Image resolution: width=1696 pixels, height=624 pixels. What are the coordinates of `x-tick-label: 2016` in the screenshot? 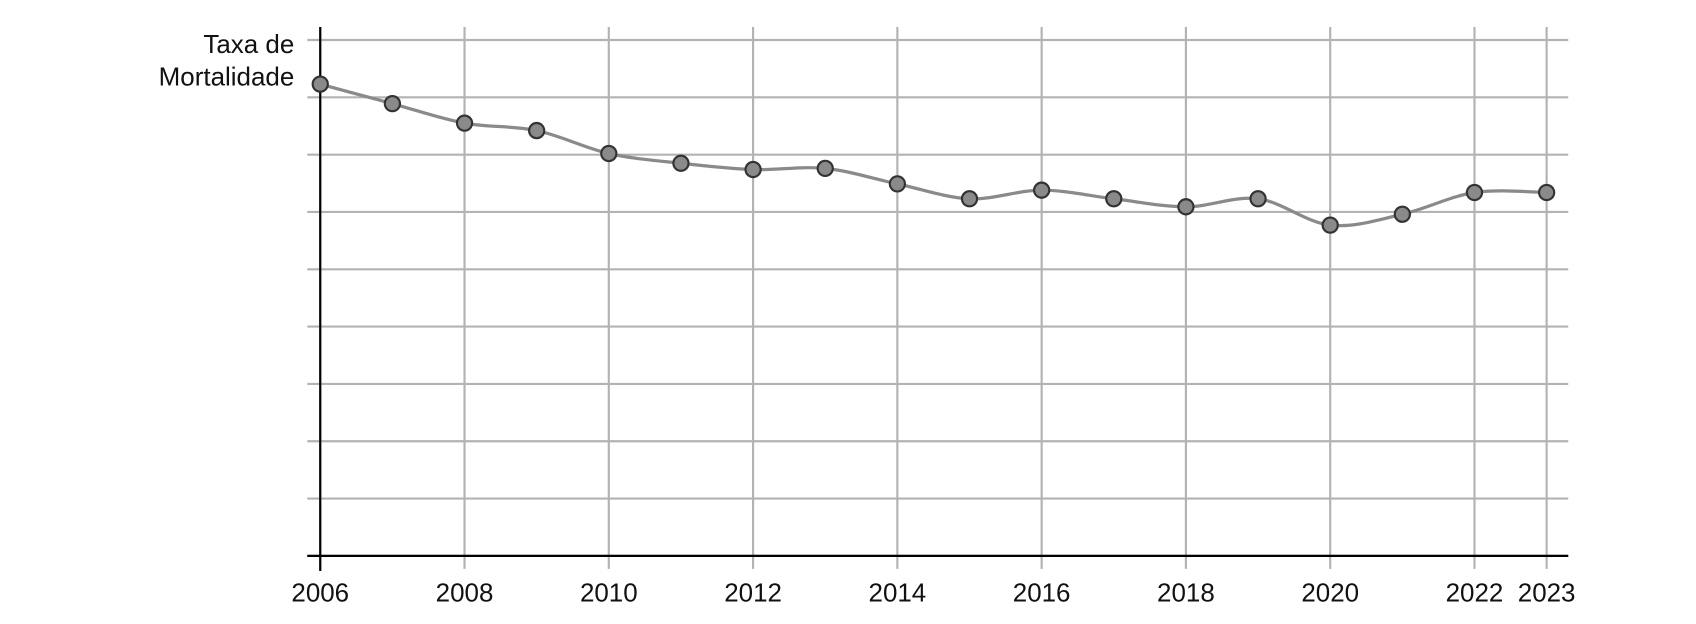 It's located at (1042, 593).